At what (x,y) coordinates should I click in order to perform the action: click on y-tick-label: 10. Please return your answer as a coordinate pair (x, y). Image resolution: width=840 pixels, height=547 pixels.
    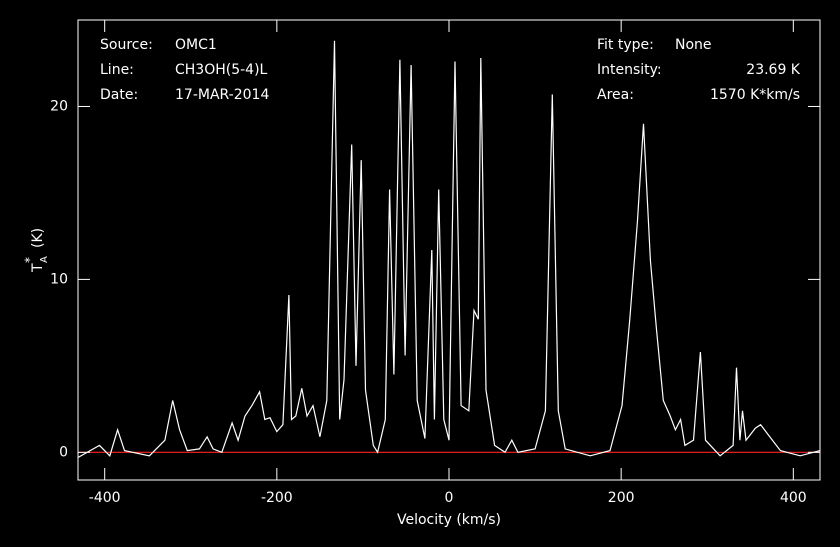
    Looking at the image, I should click on (59, 279).